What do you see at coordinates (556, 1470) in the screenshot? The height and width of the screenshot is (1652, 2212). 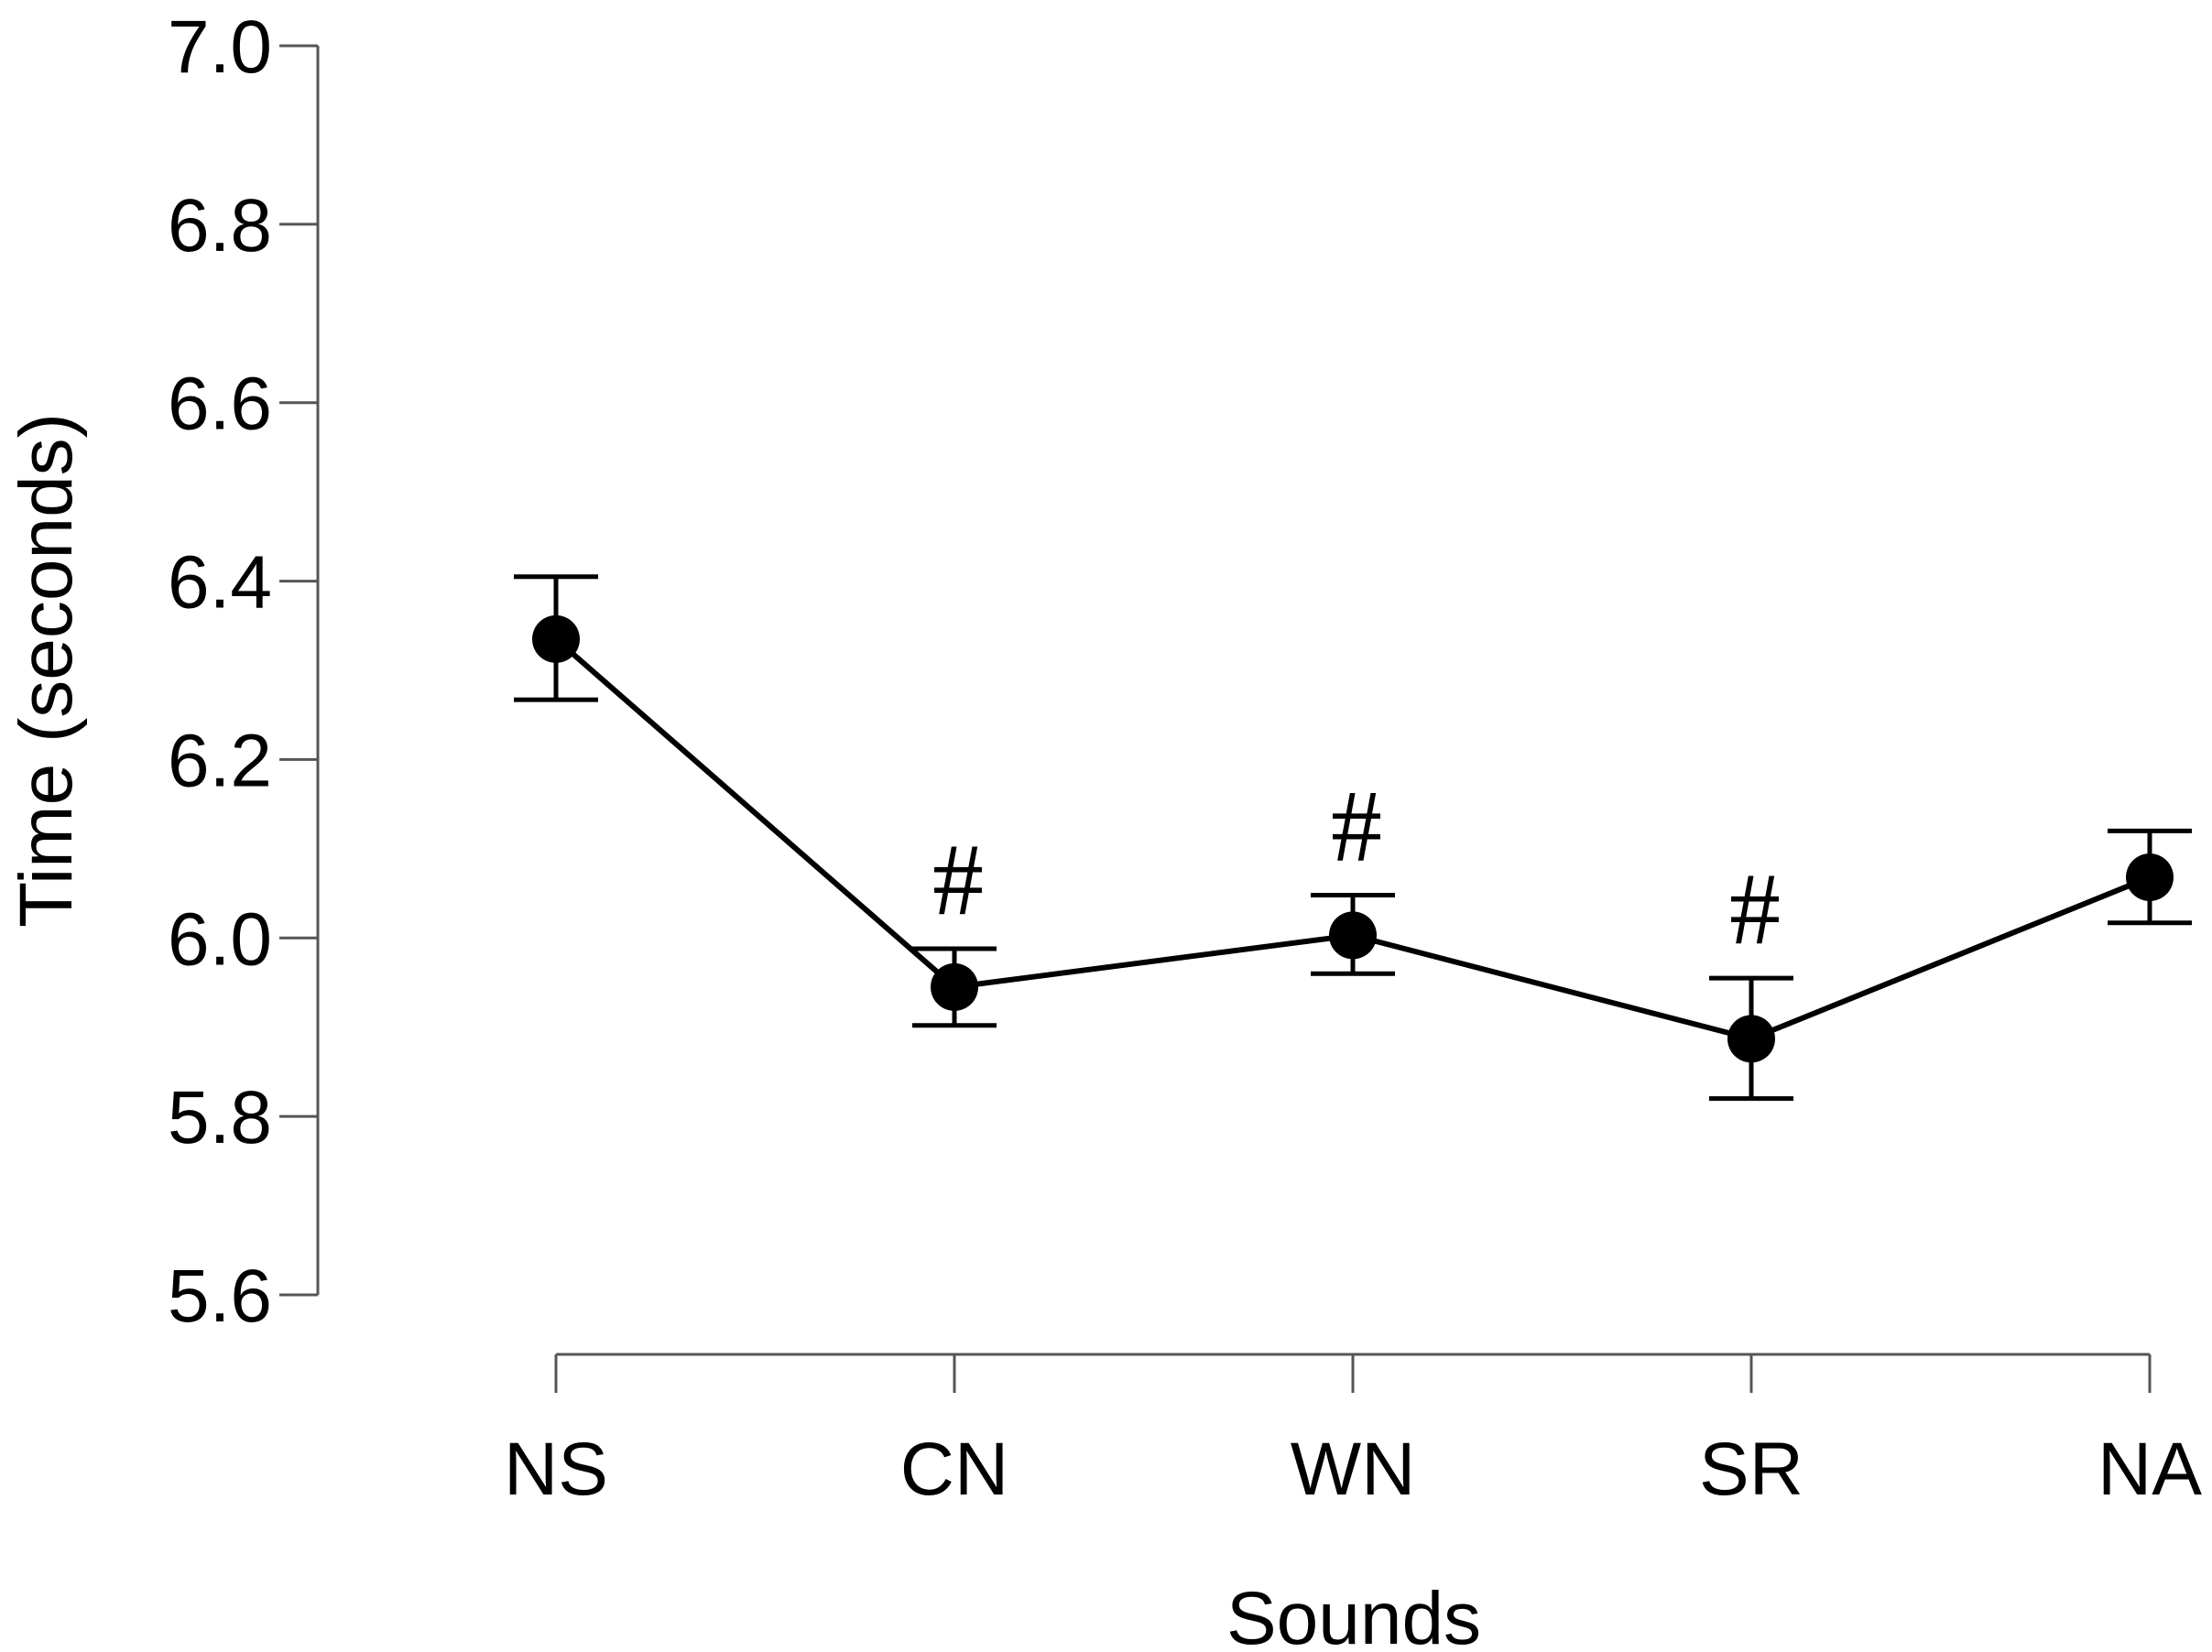 I see `x-tick-label: NS` at bounding box center [556, 1470].